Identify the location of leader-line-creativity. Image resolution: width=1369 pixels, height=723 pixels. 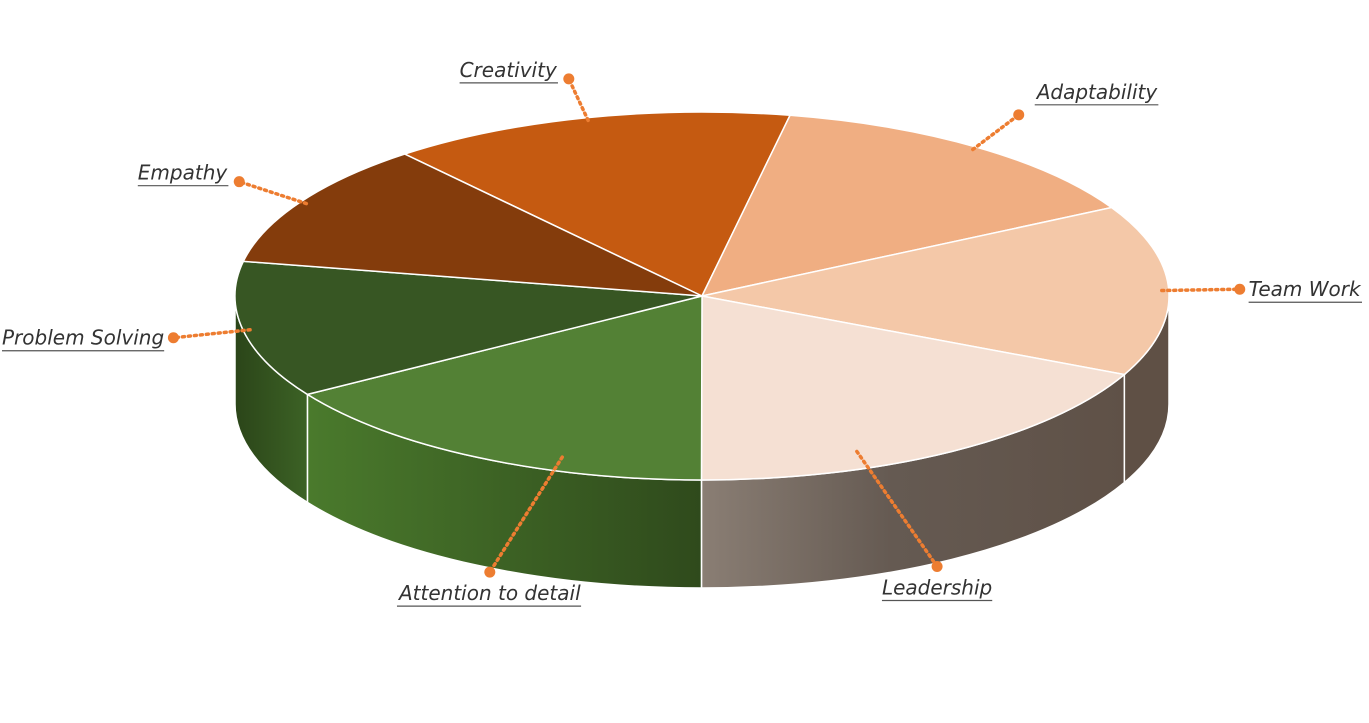
(578, 100).